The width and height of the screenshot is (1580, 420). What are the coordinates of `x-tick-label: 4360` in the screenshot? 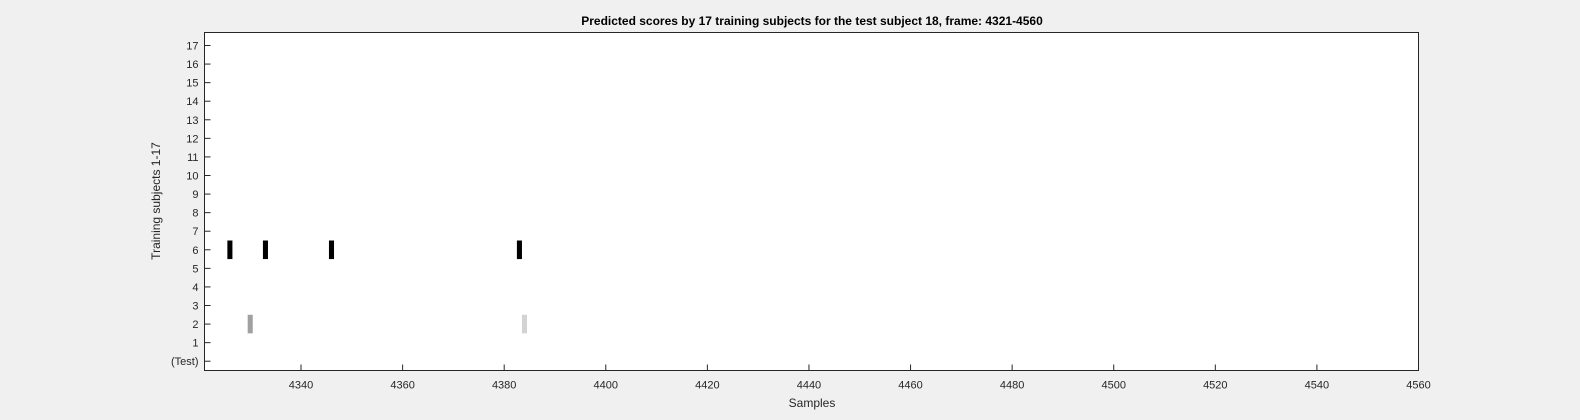 It's located at (402, 386).